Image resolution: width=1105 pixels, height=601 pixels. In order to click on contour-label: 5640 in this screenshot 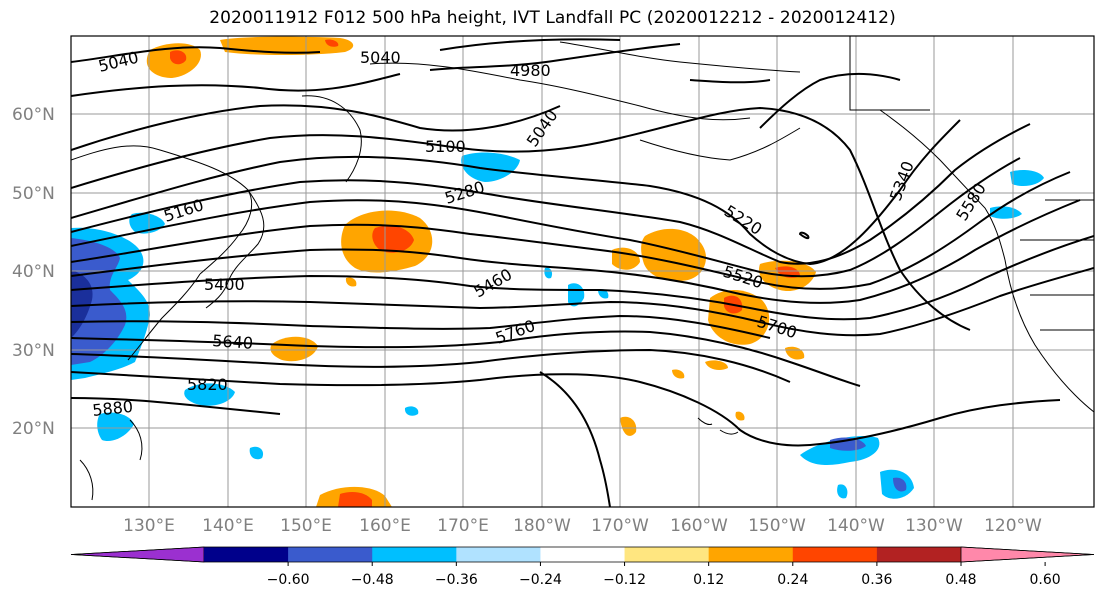, I will do `click(233, 342)`.